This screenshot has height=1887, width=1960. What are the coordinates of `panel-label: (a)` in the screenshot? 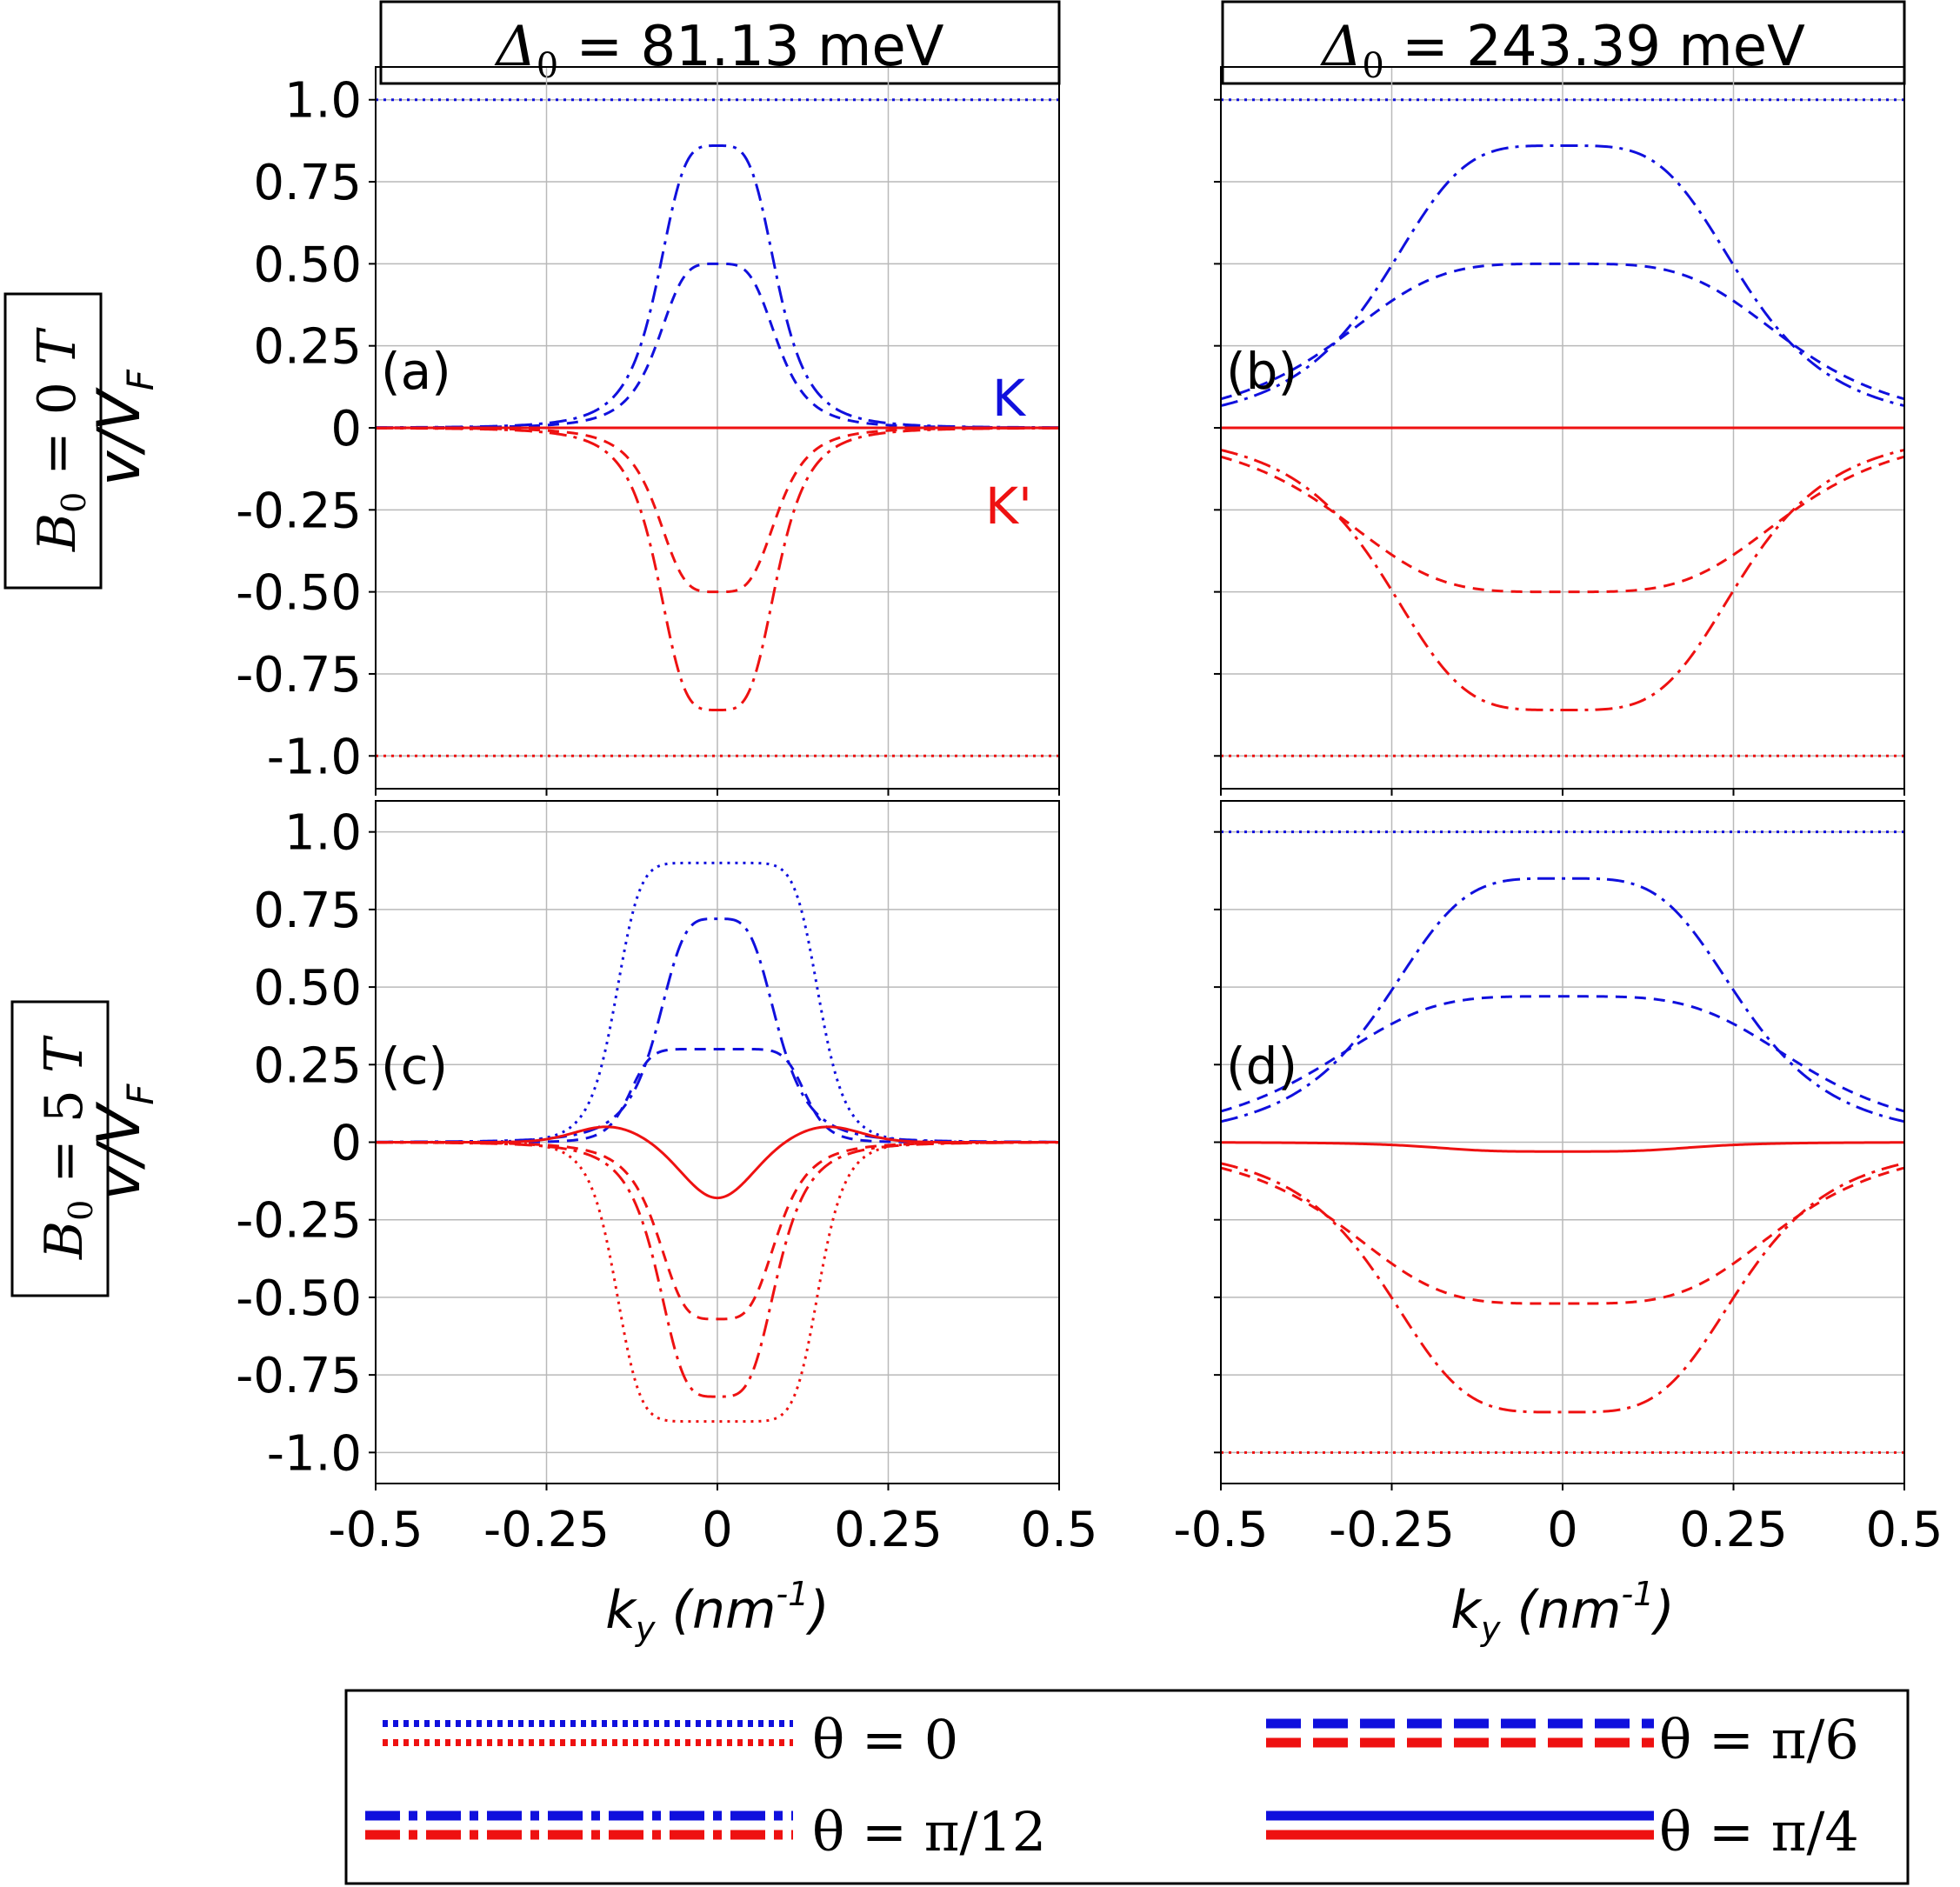 It's located at (416, 371).